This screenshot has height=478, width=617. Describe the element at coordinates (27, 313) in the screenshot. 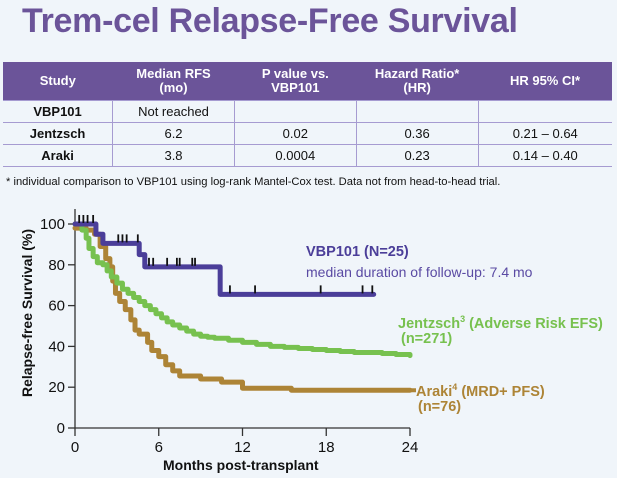

I see `y-axis-label: Relapse-free Survival (%)` at that location.